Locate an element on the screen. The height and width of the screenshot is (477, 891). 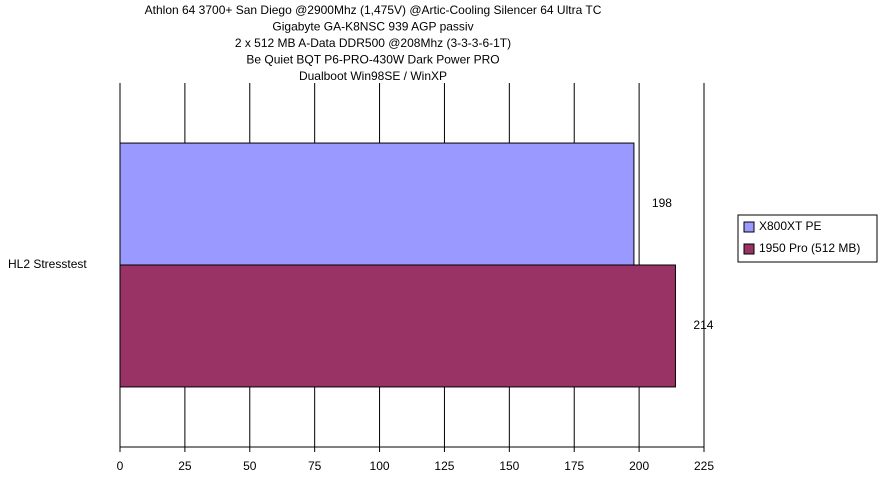
x-tick-label: 125 is located at coordinates (444, 466).